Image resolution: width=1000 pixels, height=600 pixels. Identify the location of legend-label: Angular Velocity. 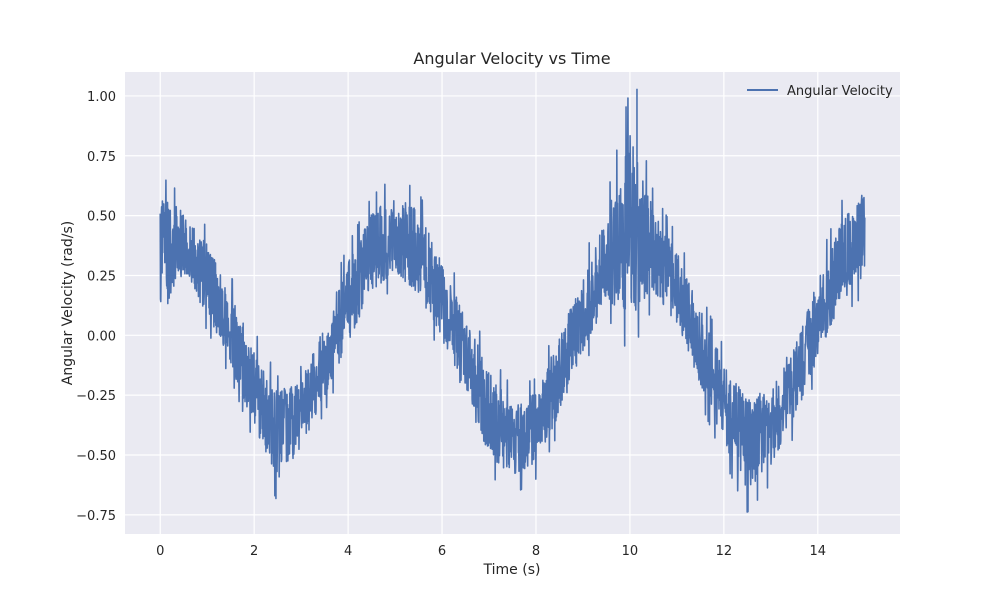
(840, 91).